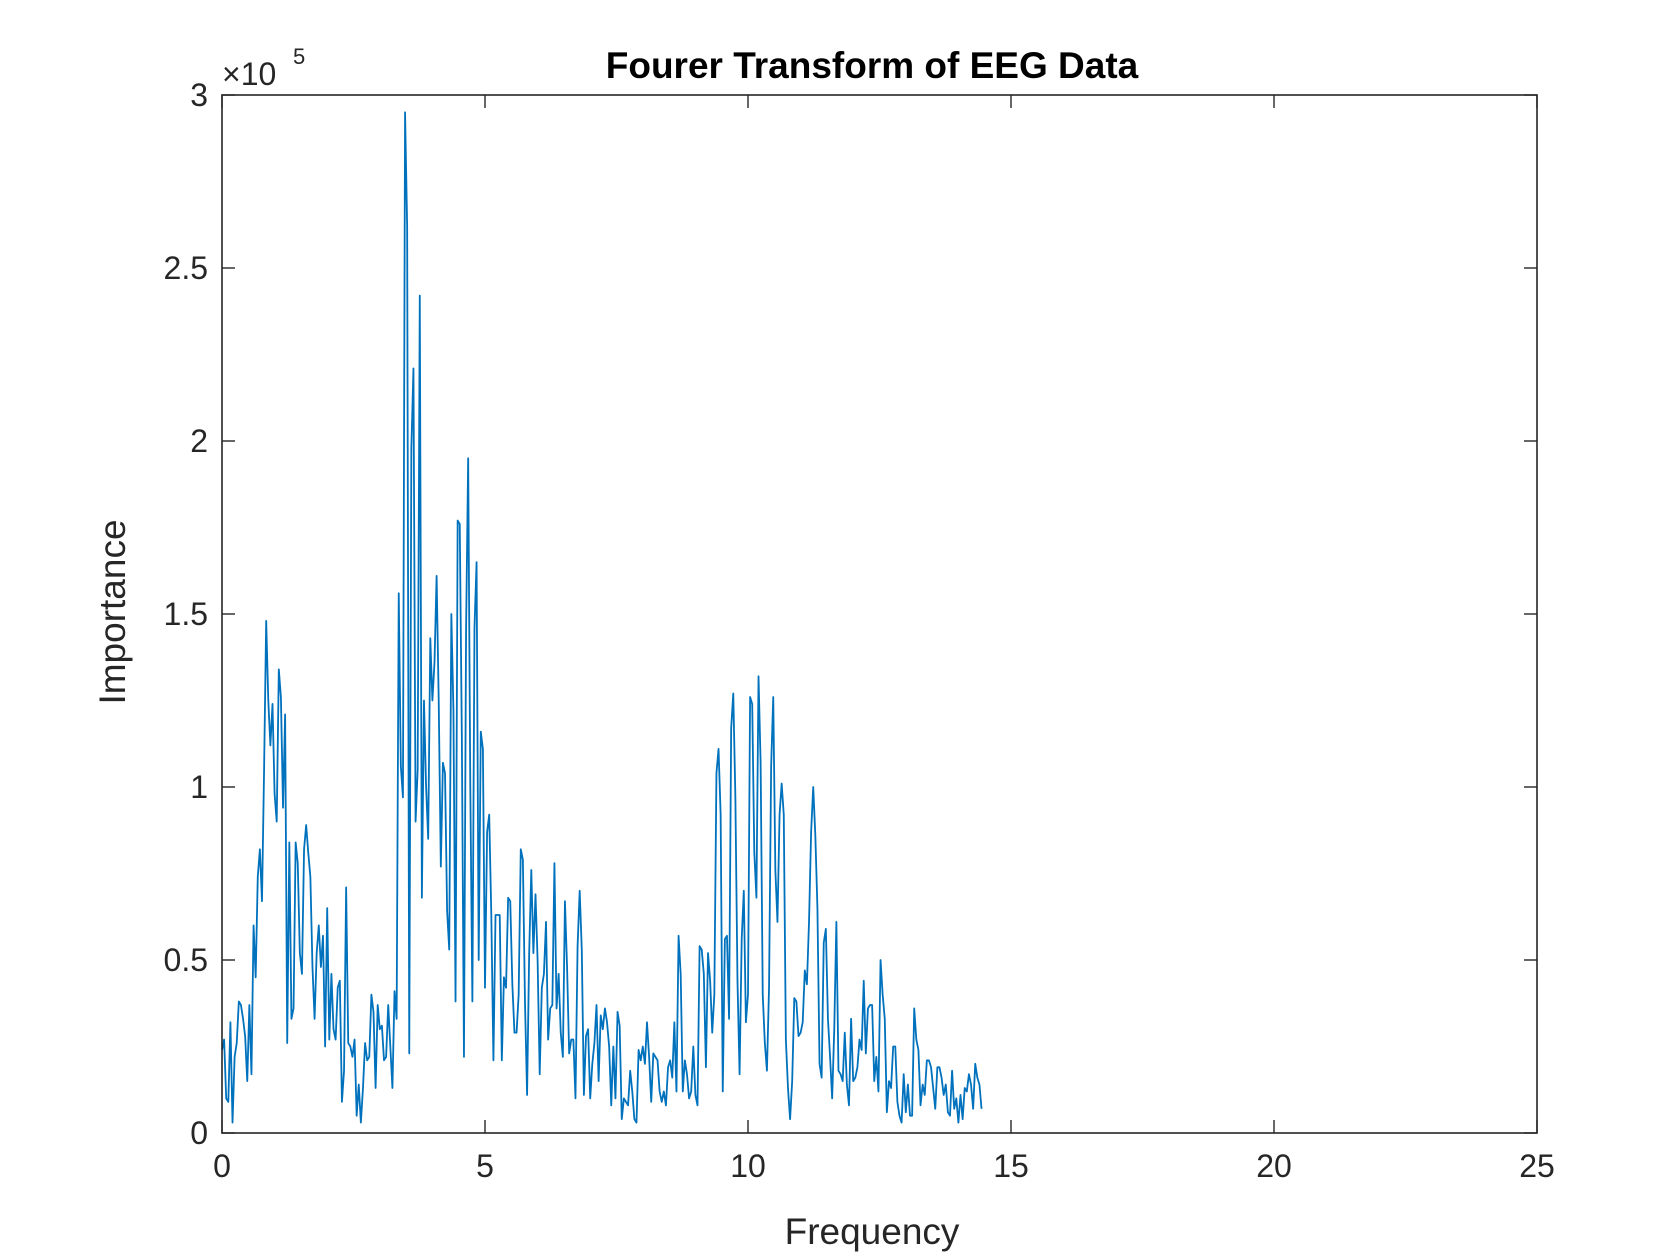 This screenshot has height=1260, width=1680. What do you see at coordinates (186, 268) in the screenshot?
I see `y-tick-label: 2.5` at bounding box center [186, 268].